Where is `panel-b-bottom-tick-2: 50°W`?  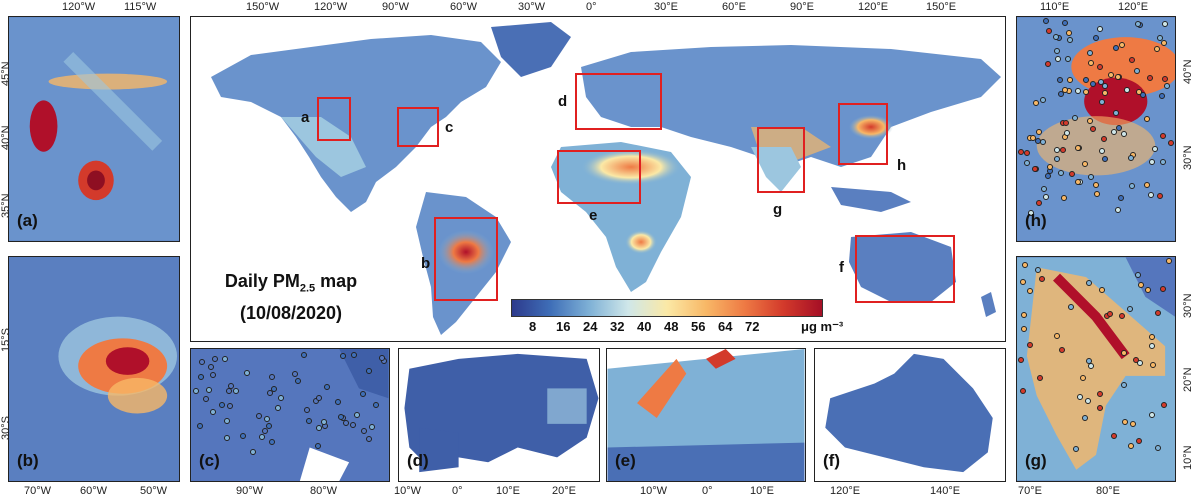 panel-b-bottom-tick-2: 50°W is located at coordinates (154, 491).